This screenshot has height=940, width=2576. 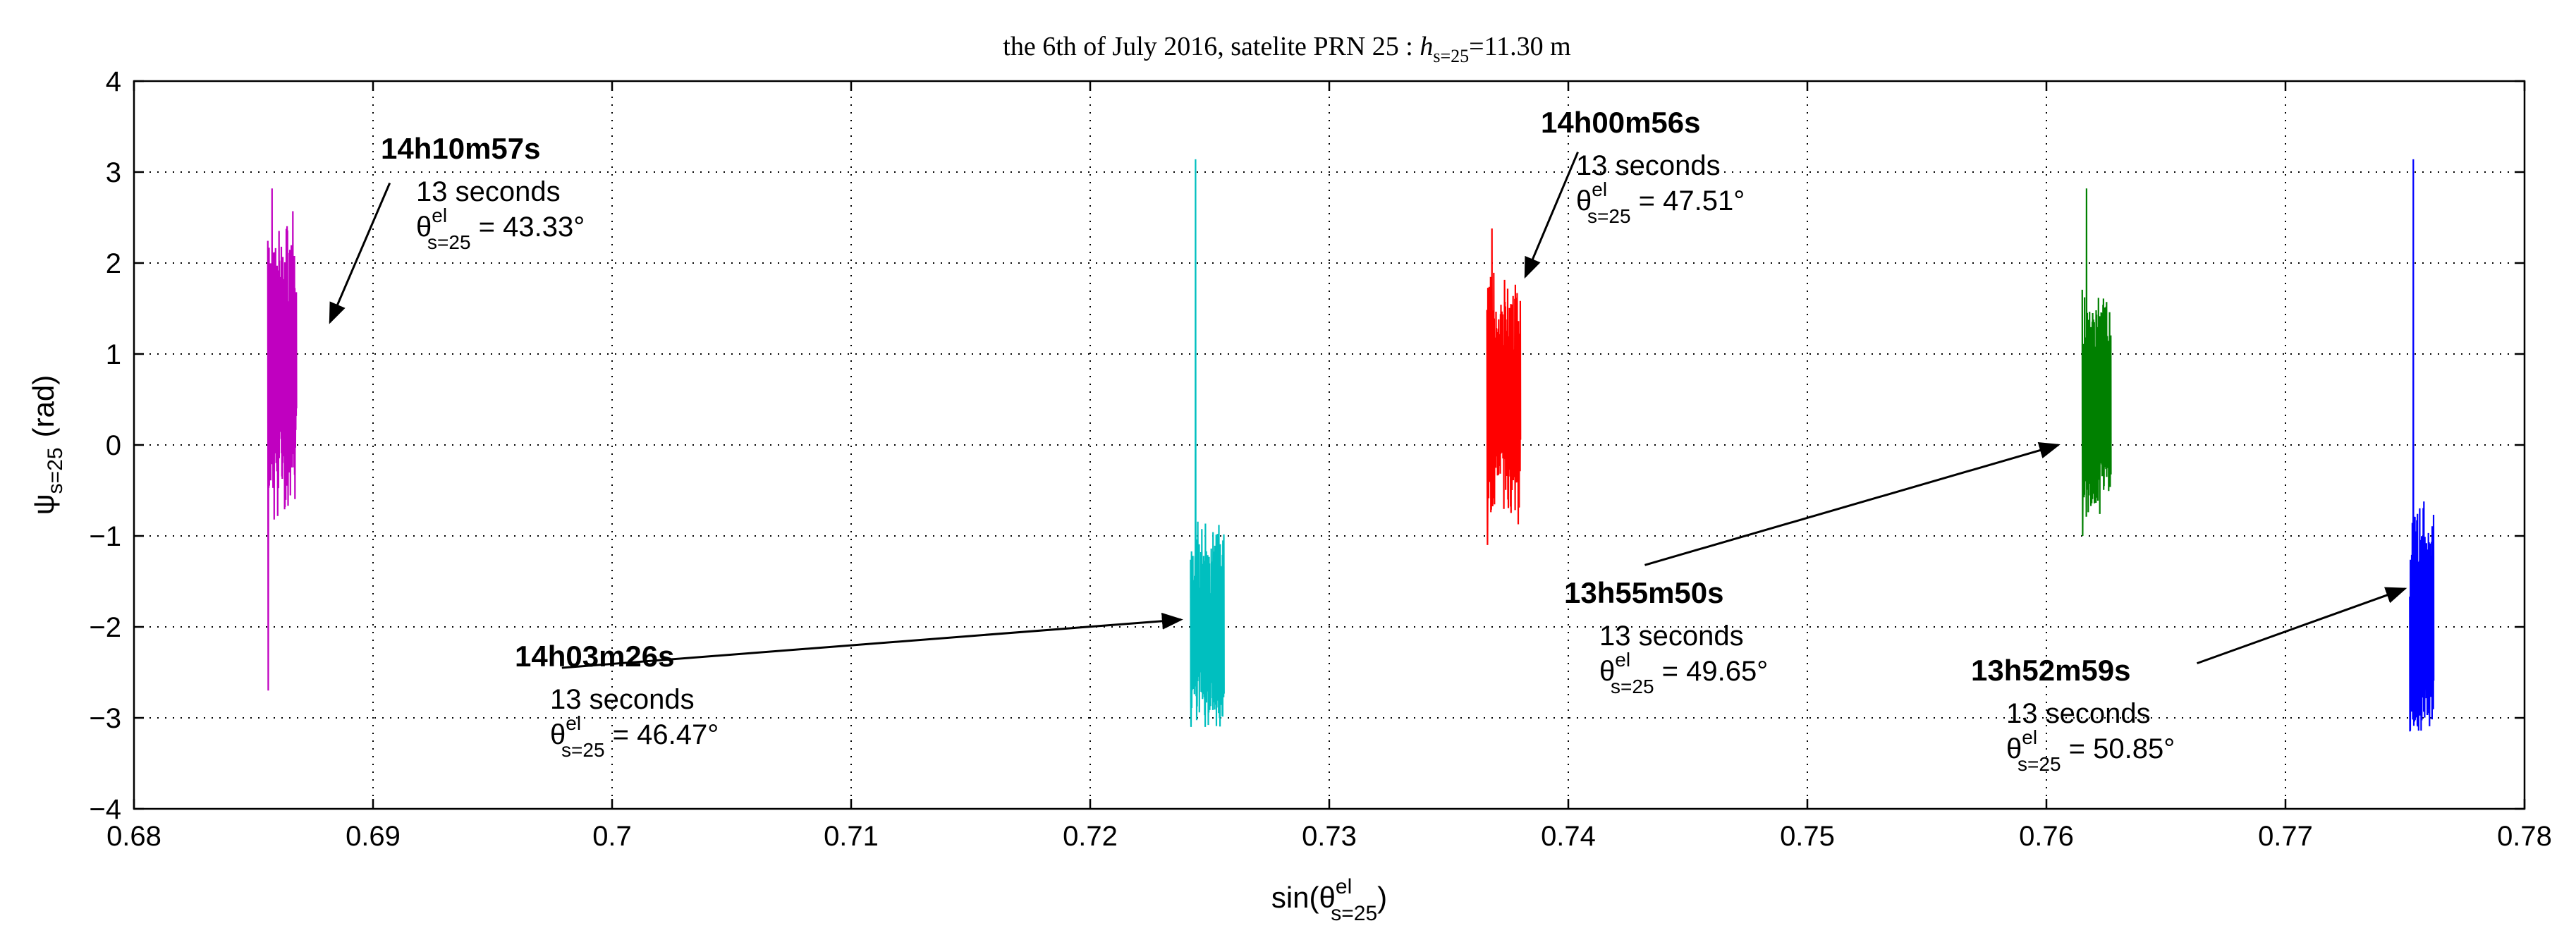 I want to click on series-line-14h03m26s, so click(x=1207, y=443).